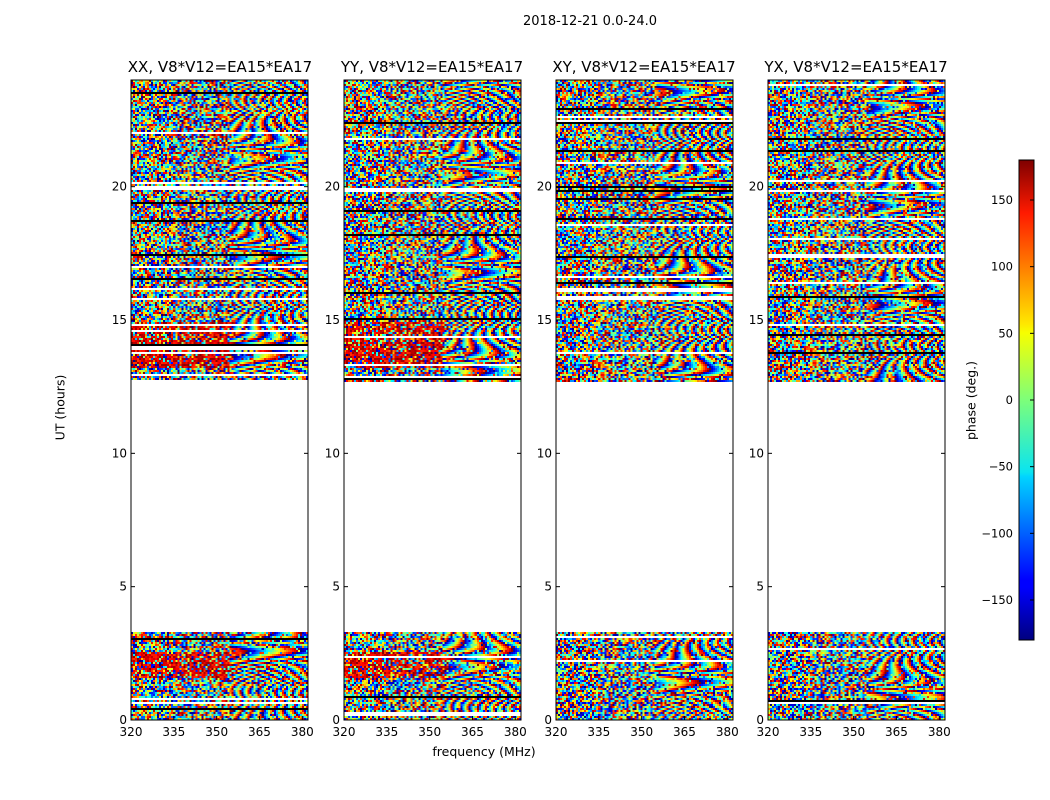  What do you see at coordinates (971, 400) in the screenshot?
I see `colorbar-label: phase (deg.)` at bounding box center [971, 400].